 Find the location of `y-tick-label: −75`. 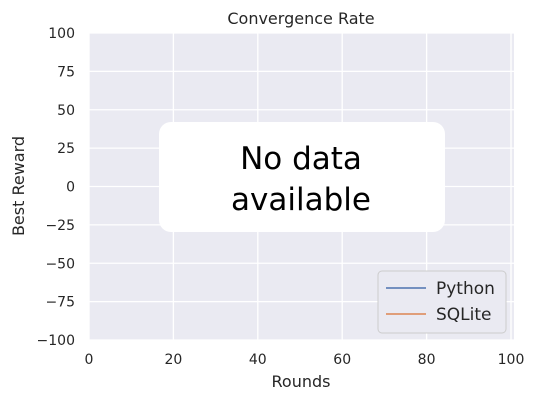

y-tick-label: −75 is located at coordinates (60, 303).